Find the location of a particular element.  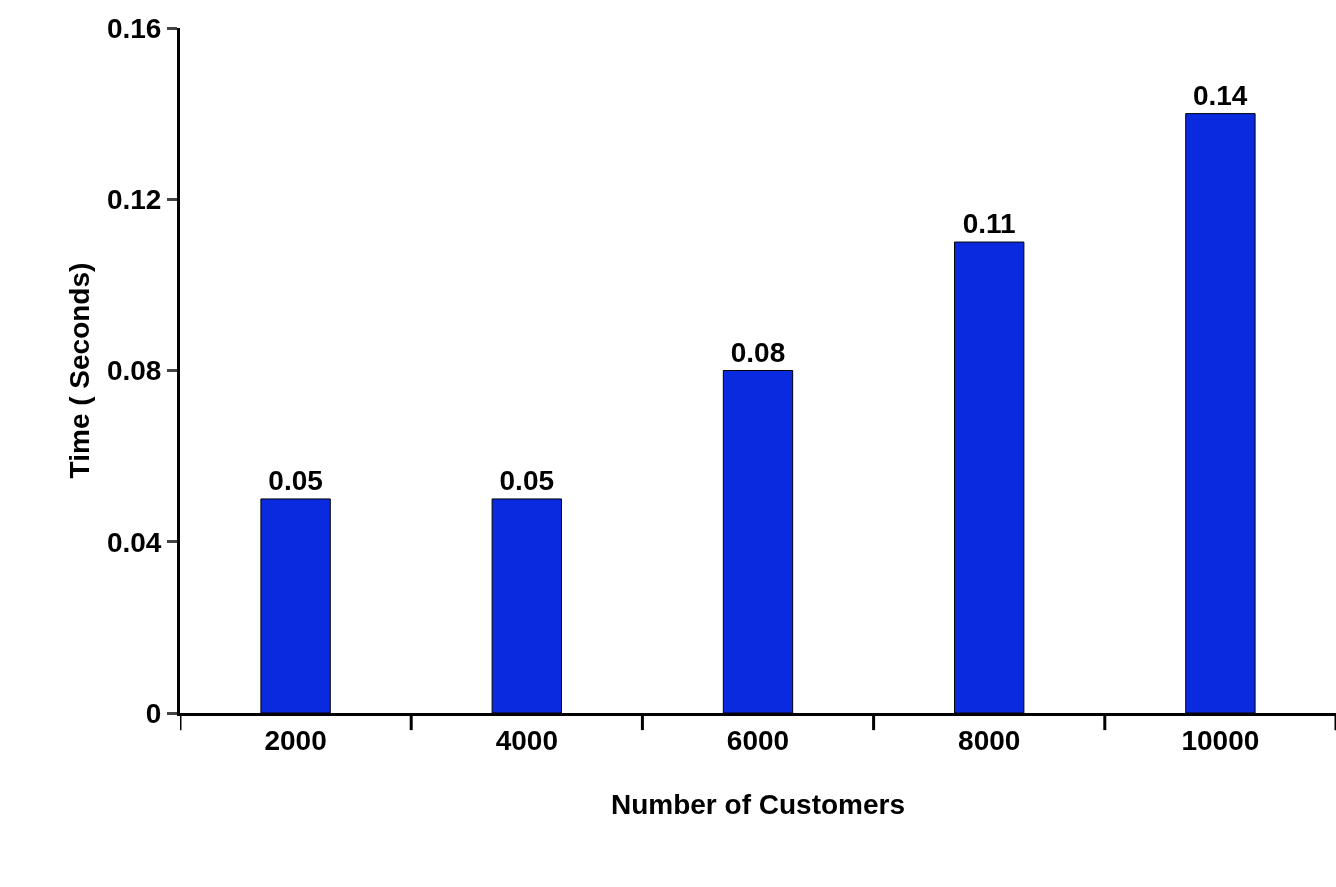

x-tick-label: 8000 is located at coordinates (989, 740).